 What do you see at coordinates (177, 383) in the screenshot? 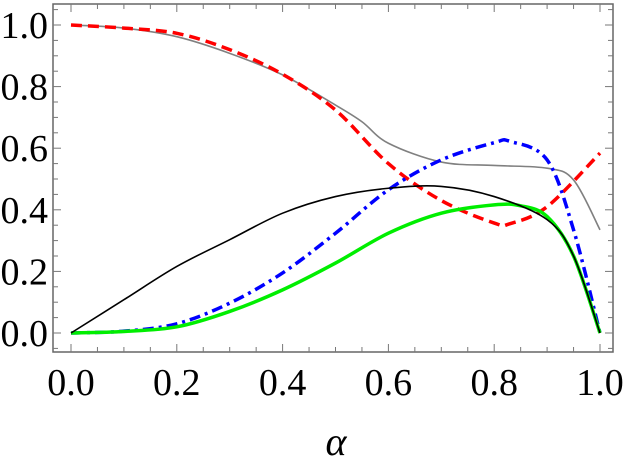
I see `x-tick-label: 0.2` at bounding box center [177, 383].